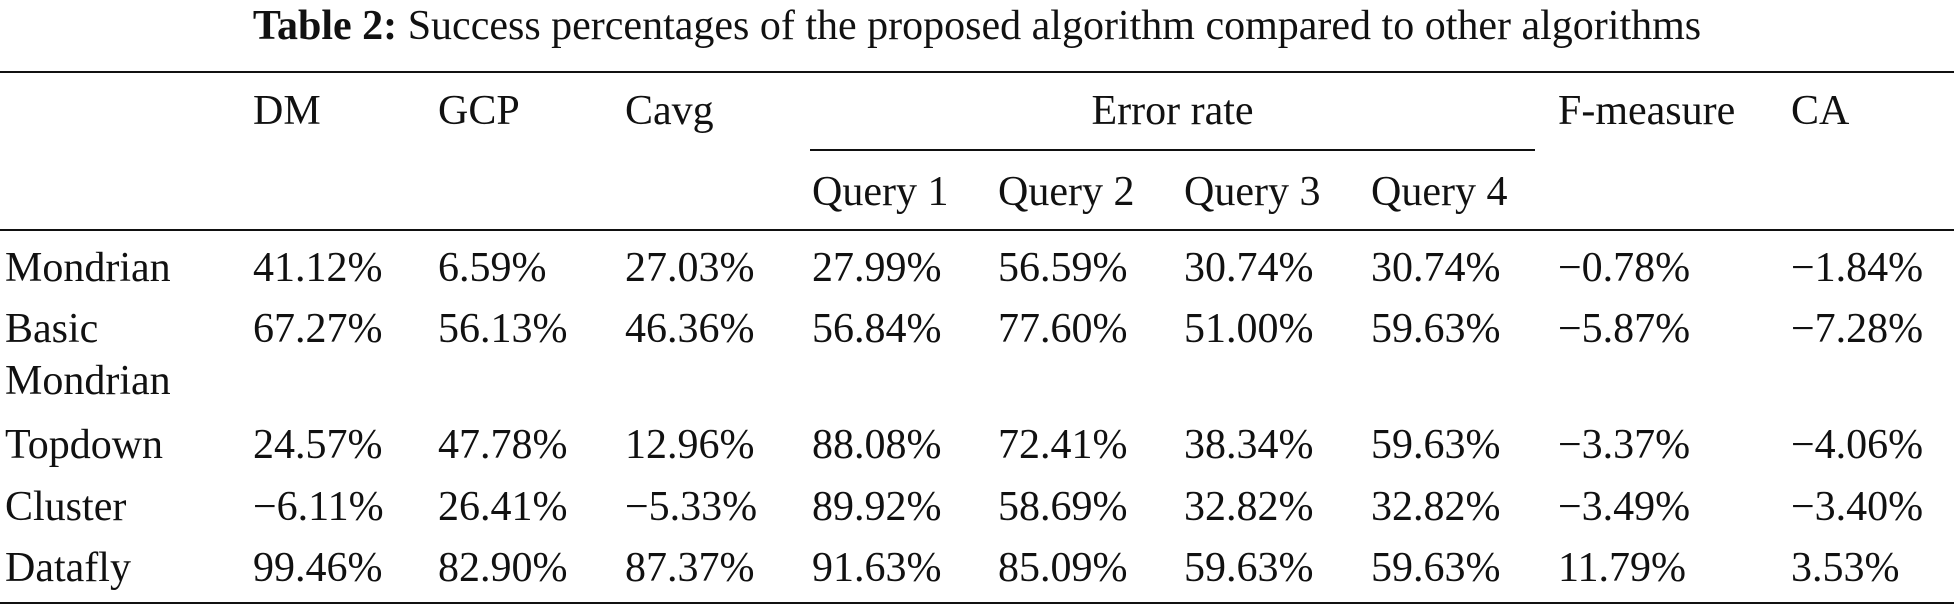 This screenshot has width=1954, height=608. Describe the element at coordinates (1857, 507) in the screenshot. I see `table-cell: −3.40%` at that location.